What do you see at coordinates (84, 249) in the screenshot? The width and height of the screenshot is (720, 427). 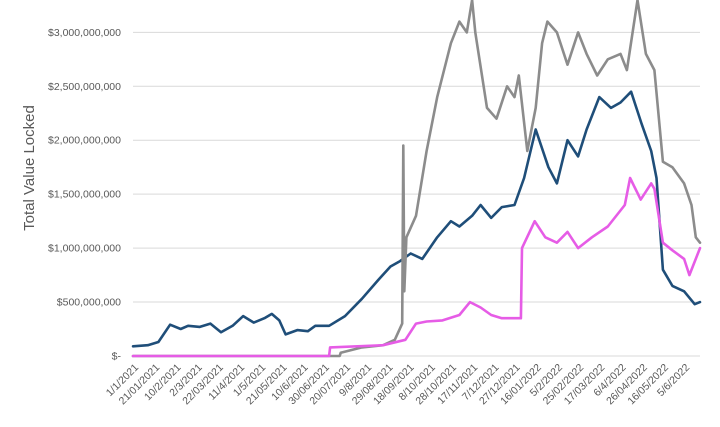 I see `y-tick-label: $1,000,000,000` at bounding box center [84, 249].